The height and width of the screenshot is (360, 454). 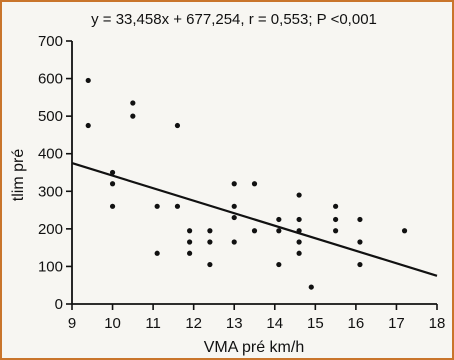 What do you see at coordinates (274, 323) in the screenshot?
I see `x-tick-label: 14` at bounding box center [274, 323].